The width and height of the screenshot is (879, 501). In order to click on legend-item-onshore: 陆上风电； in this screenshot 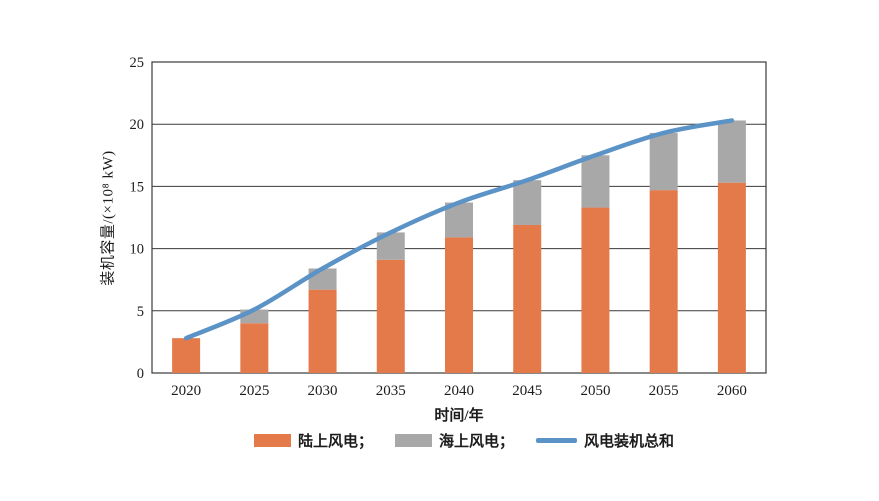, I will do `click(313, 440)`.